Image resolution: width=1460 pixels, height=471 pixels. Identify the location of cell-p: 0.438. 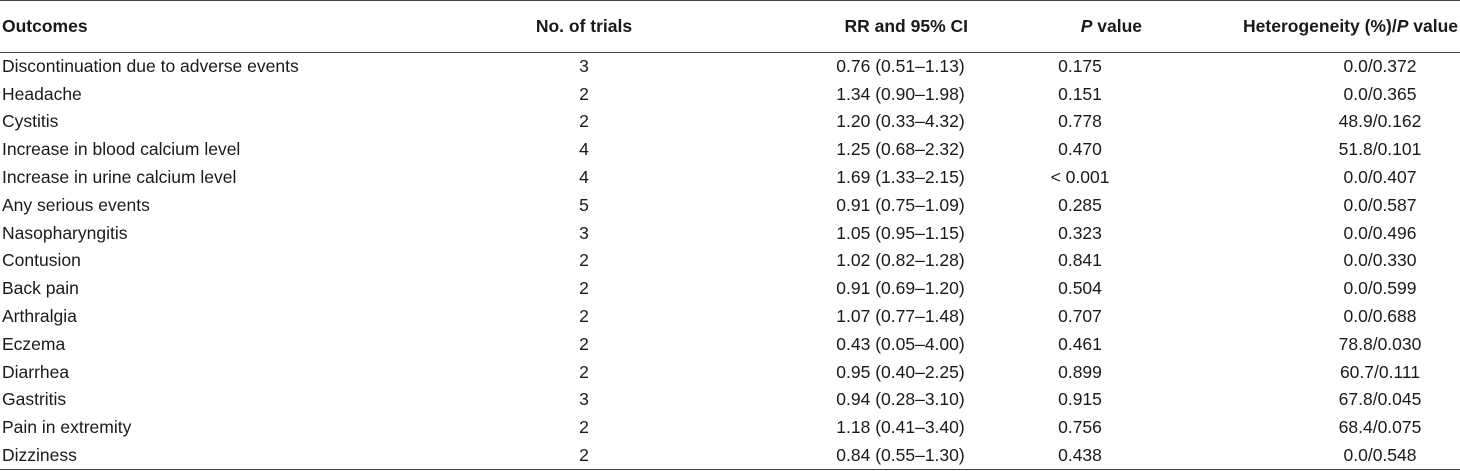
(1089, 455).